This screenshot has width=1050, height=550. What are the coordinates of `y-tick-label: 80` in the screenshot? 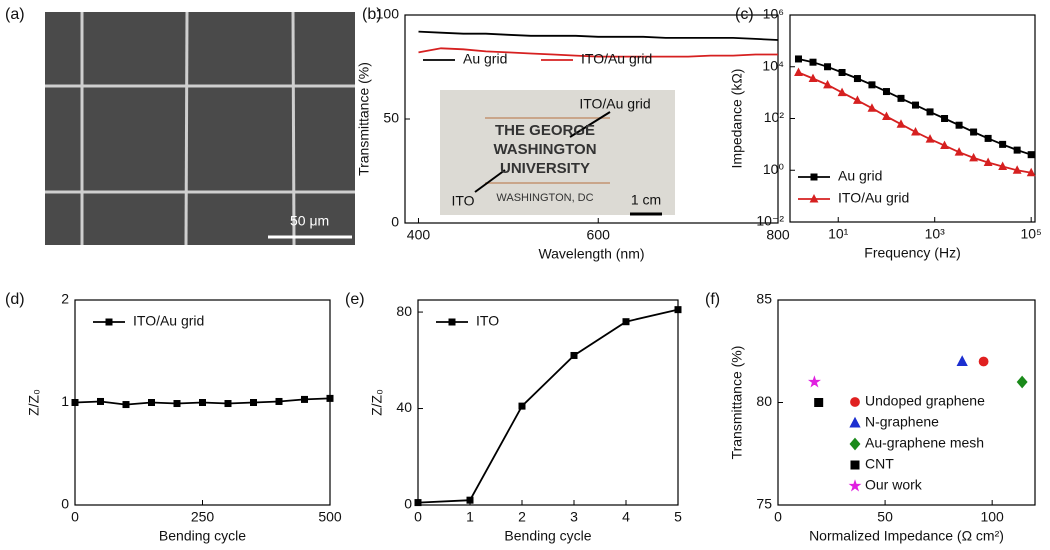 It's located at (404, 311).